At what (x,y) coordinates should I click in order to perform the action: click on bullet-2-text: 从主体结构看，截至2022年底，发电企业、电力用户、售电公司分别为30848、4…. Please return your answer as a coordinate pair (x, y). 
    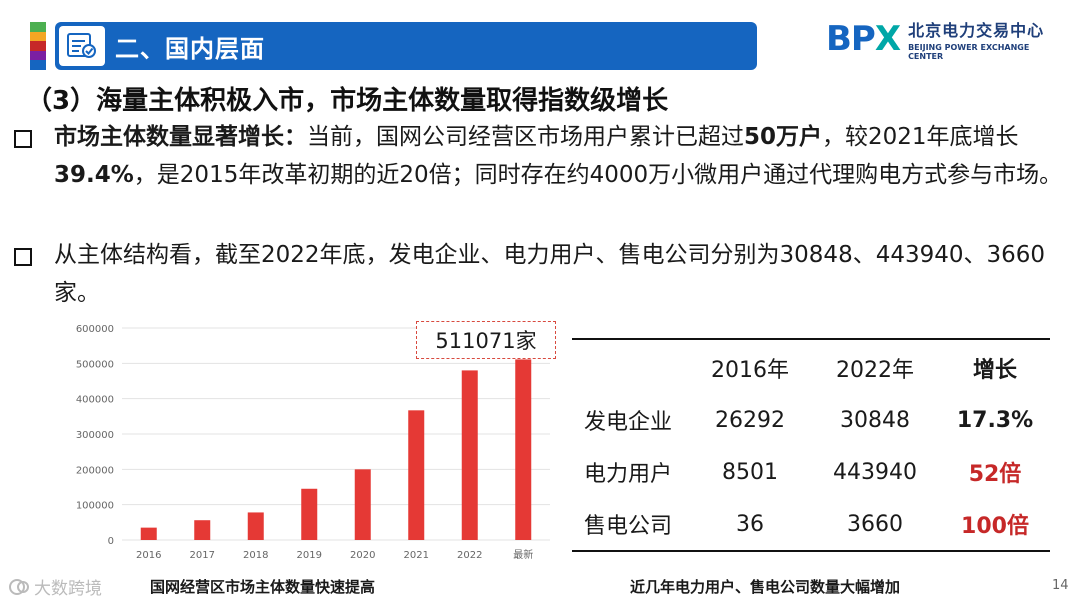
    Looking at the image, I should click on (550, 274).